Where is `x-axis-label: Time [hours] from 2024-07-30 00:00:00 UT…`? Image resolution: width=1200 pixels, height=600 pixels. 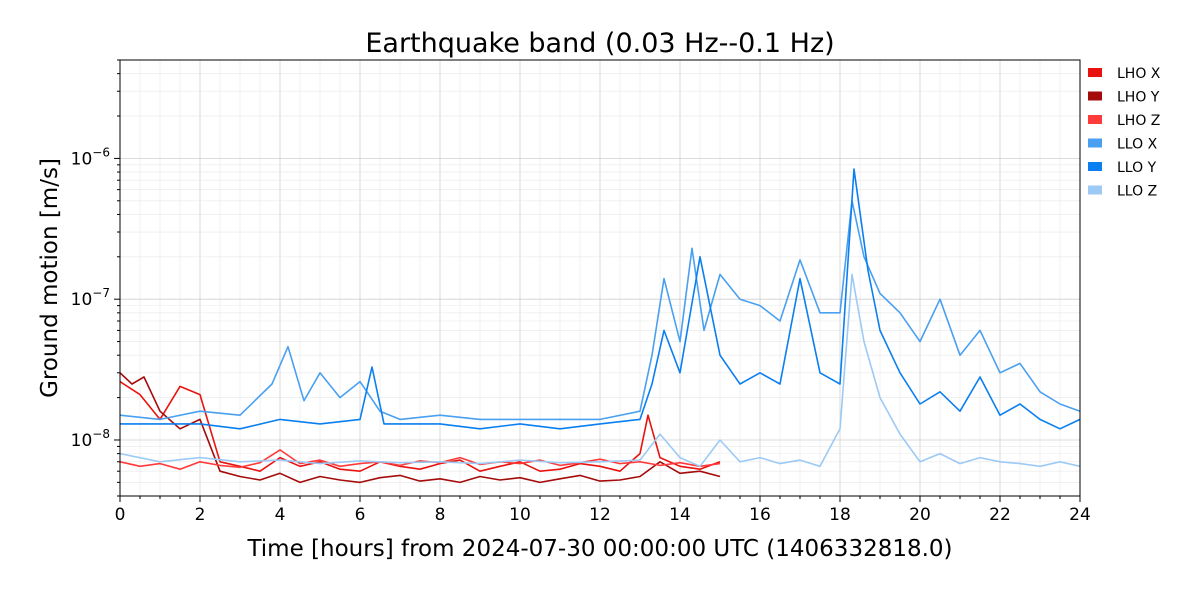
x-axis-label: Time [hours] from 2024-07-30 00:00:00 UT… is located at coordinates (599, 549).